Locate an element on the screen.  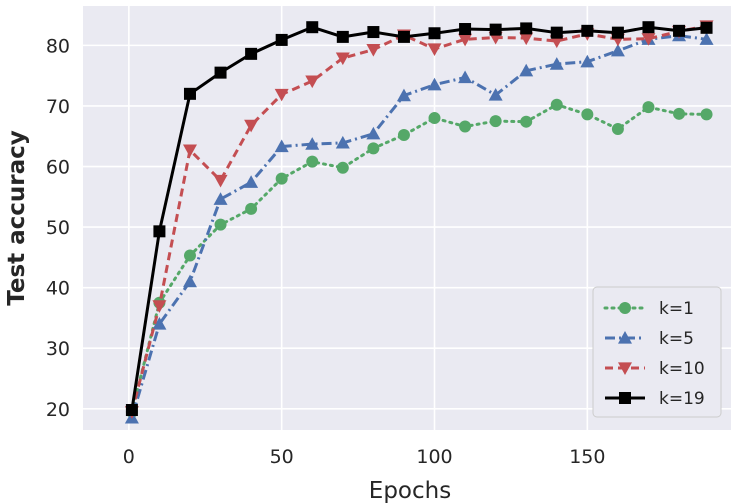
legend-entry: k=19 is located at coordinates (655, 399).